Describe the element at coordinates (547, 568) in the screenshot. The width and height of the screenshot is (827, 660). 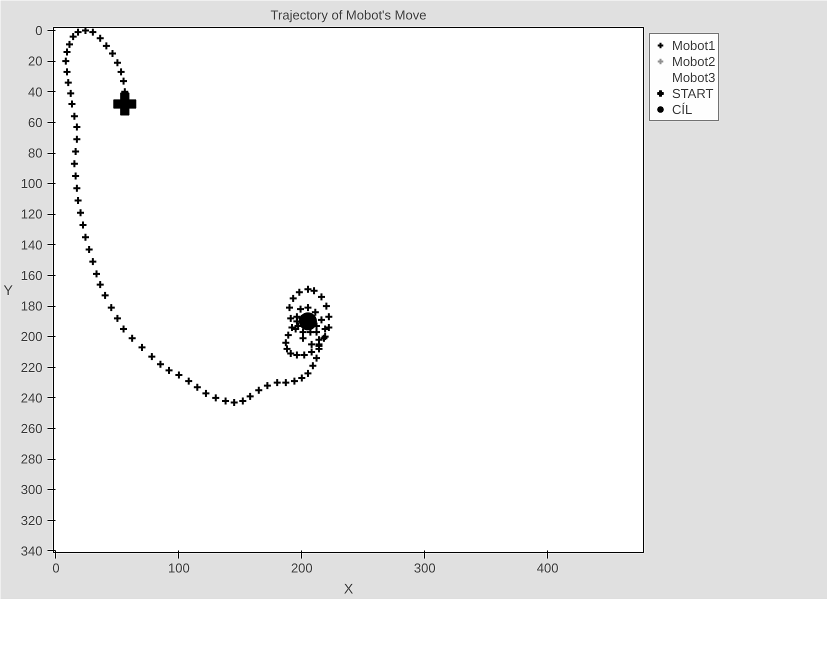
I see `x-tick-label: 400` at that location.